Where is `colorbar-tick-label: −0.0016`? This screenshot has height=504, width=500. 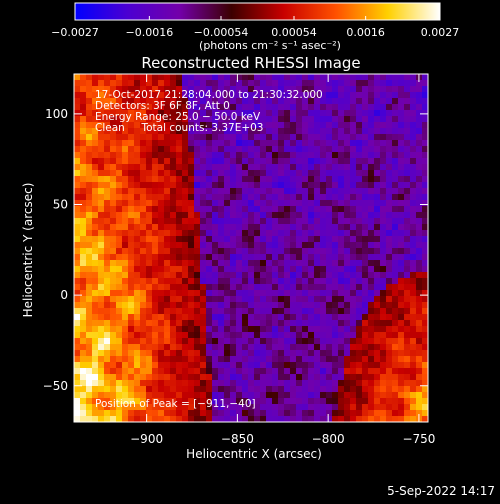 colorbar-tick-label: −0.0016 is located at coordinates (149, 32).